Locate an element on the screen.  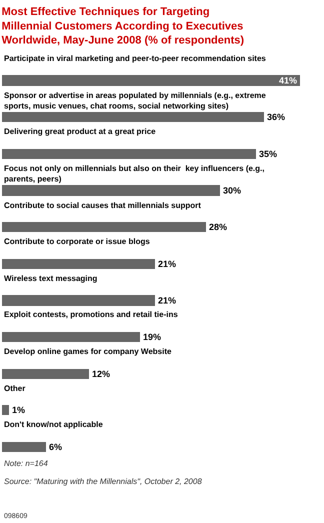
y-tick-label: Develop online games for company Website is located at coordinates (88, 351).